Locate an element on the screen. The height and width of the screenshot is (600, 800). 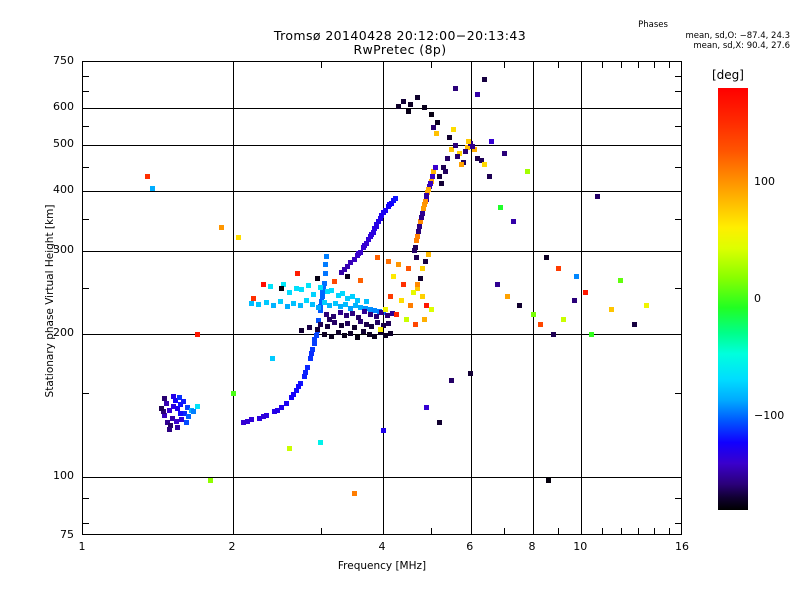
y-axis-tick-label: 750 is located at coordinates (63, 60).